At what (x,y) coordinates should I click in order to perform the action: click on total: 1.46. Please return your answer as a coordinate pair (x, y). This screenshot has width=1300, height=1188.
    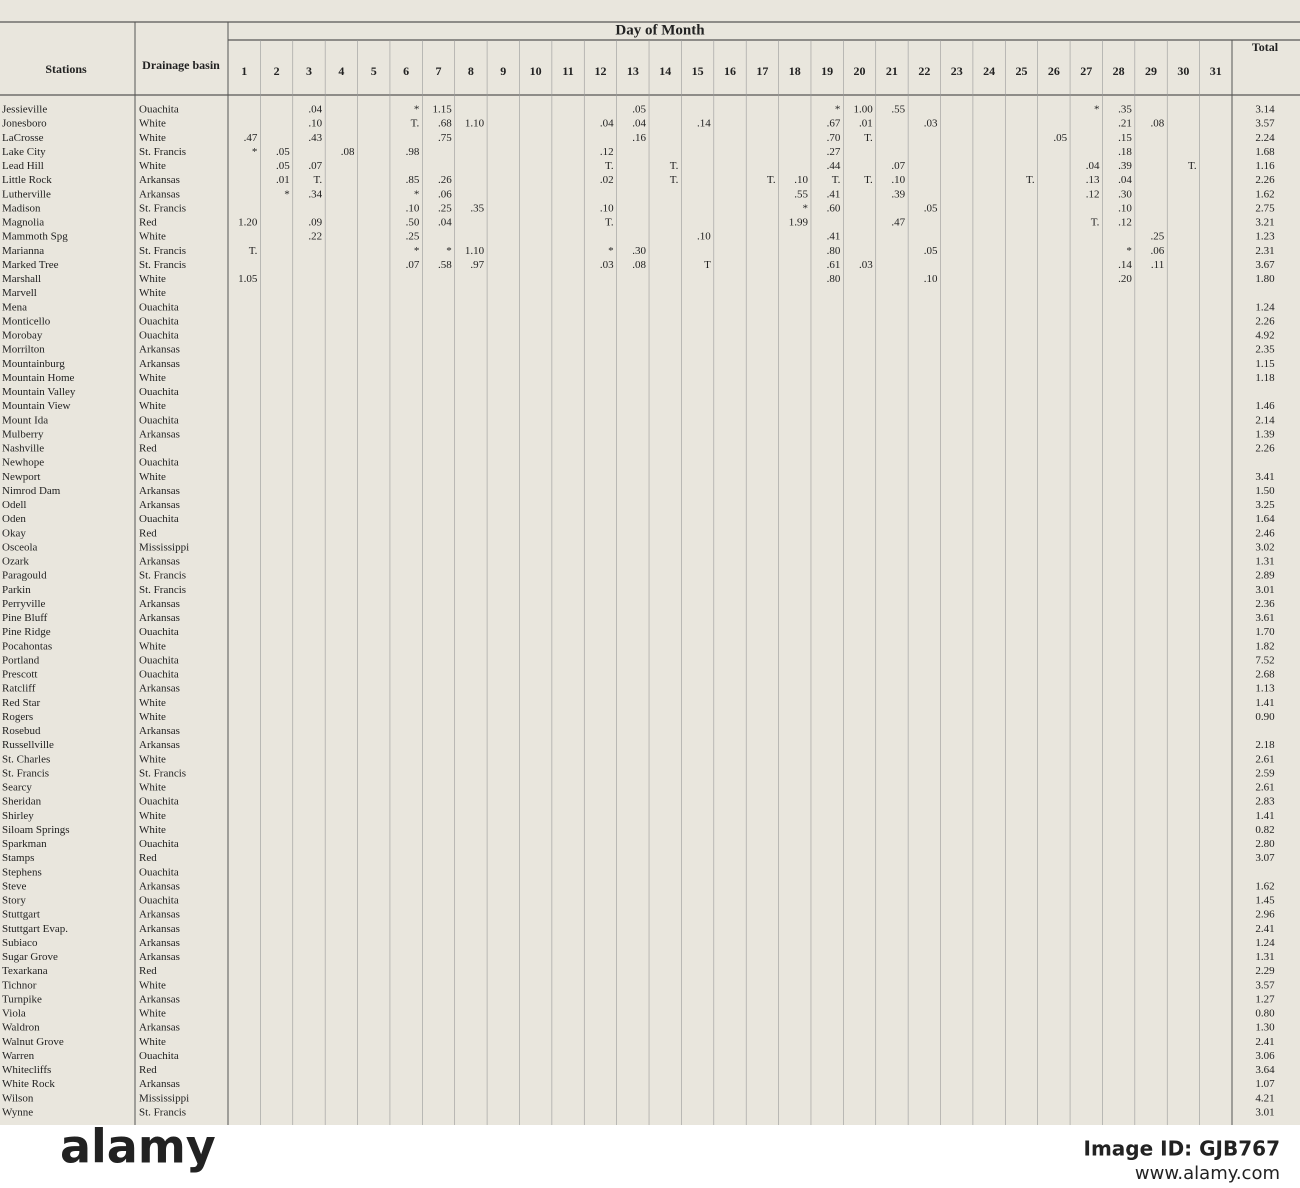
    Looking at the image, I should click on (1265, 406).